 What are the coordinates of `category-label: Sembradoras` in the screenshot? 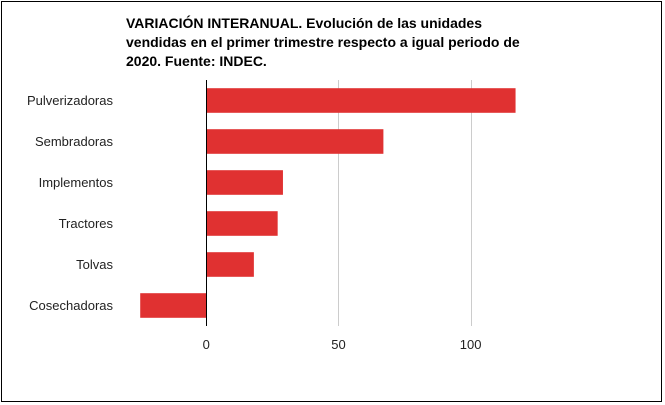 It's located at (74, 141).